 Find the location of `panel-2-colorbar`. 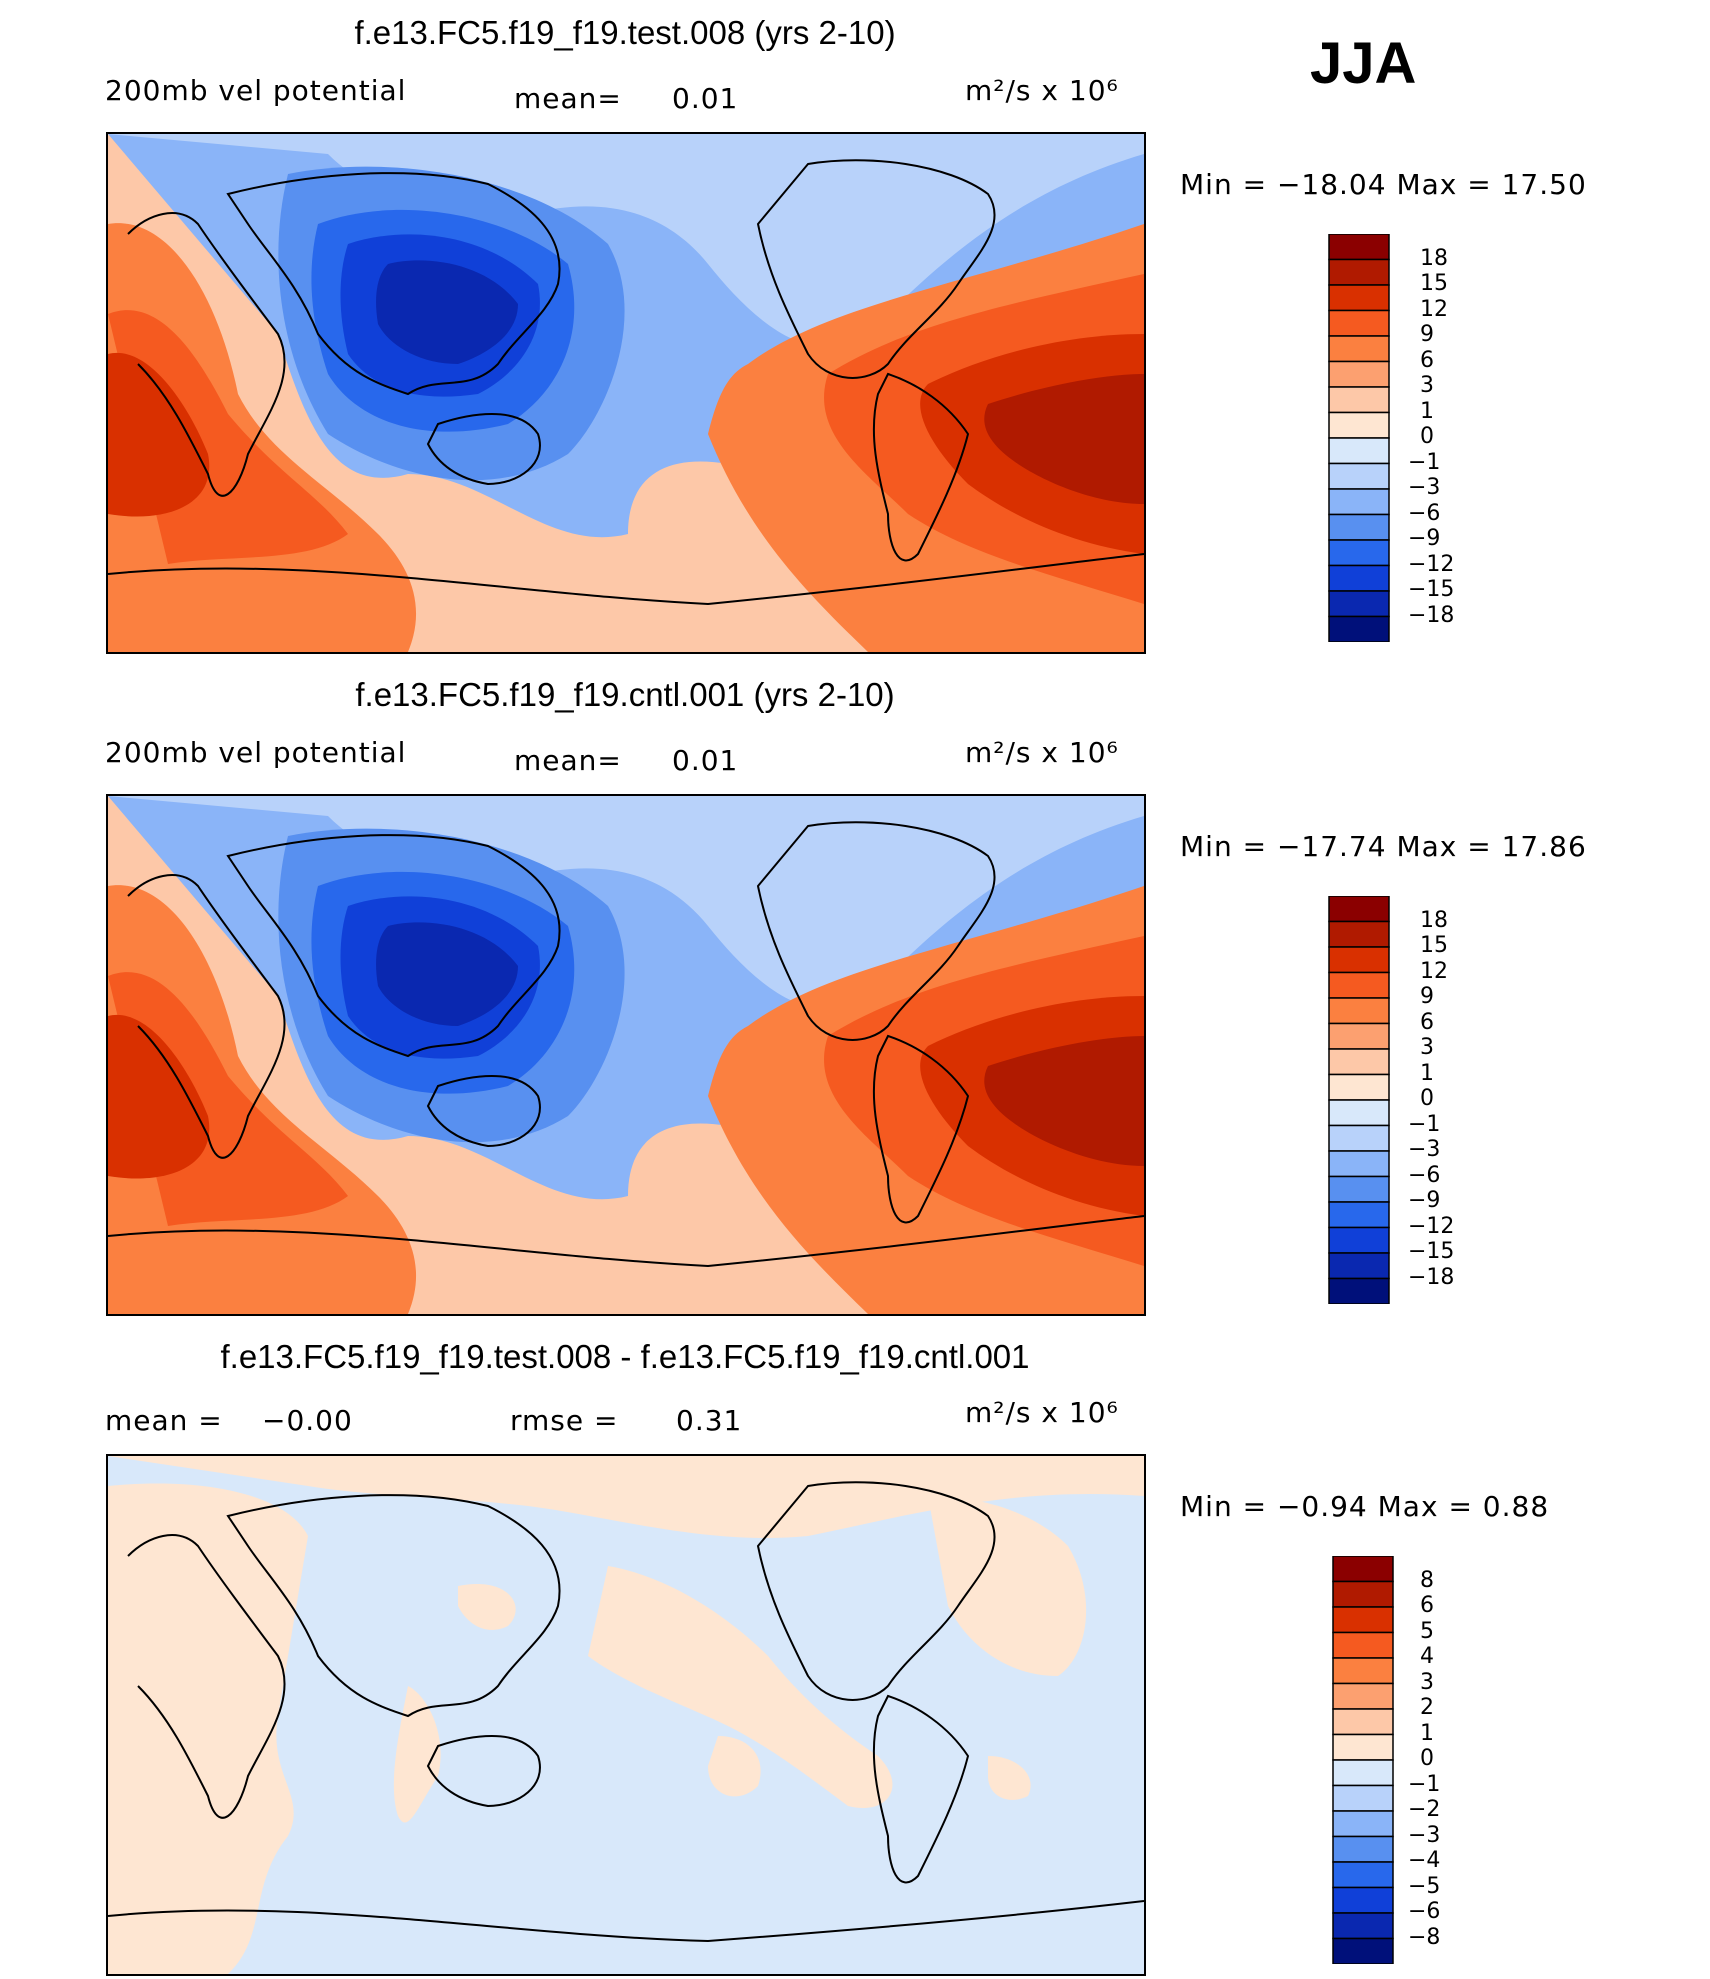

panel-2-colorbar is located at coordinates (1359, 1100).